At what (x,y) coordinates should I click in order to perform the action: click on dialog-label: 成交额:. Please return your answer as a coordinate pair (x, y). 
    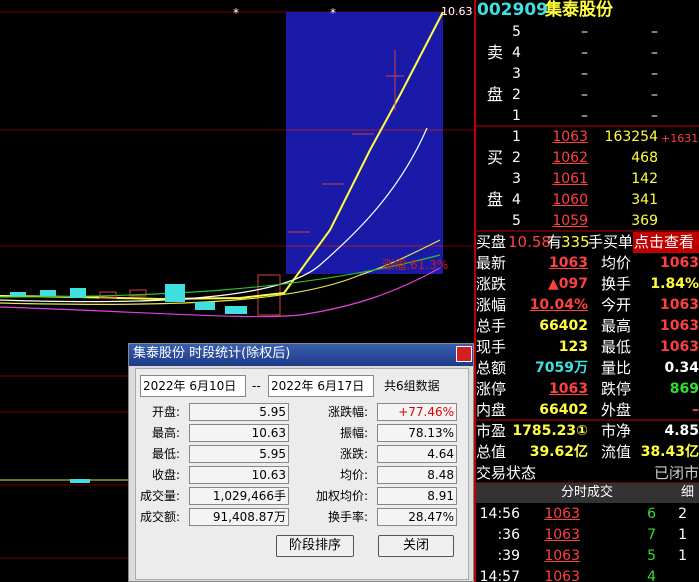
    Looking at the image, I should click on (159, 517).